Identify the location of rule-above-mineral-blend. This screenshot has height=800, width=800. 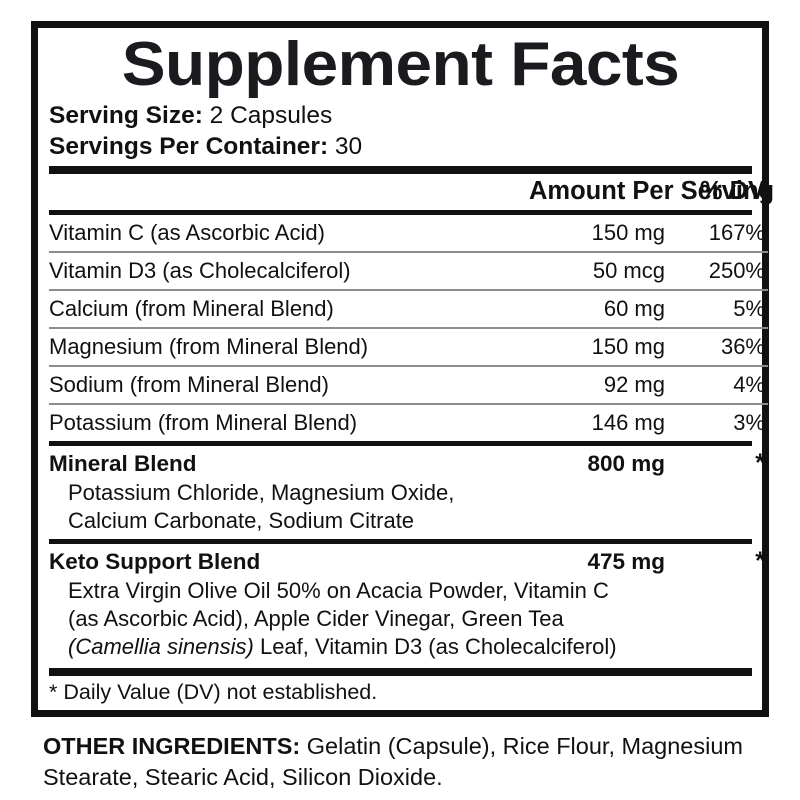
(400, 444).